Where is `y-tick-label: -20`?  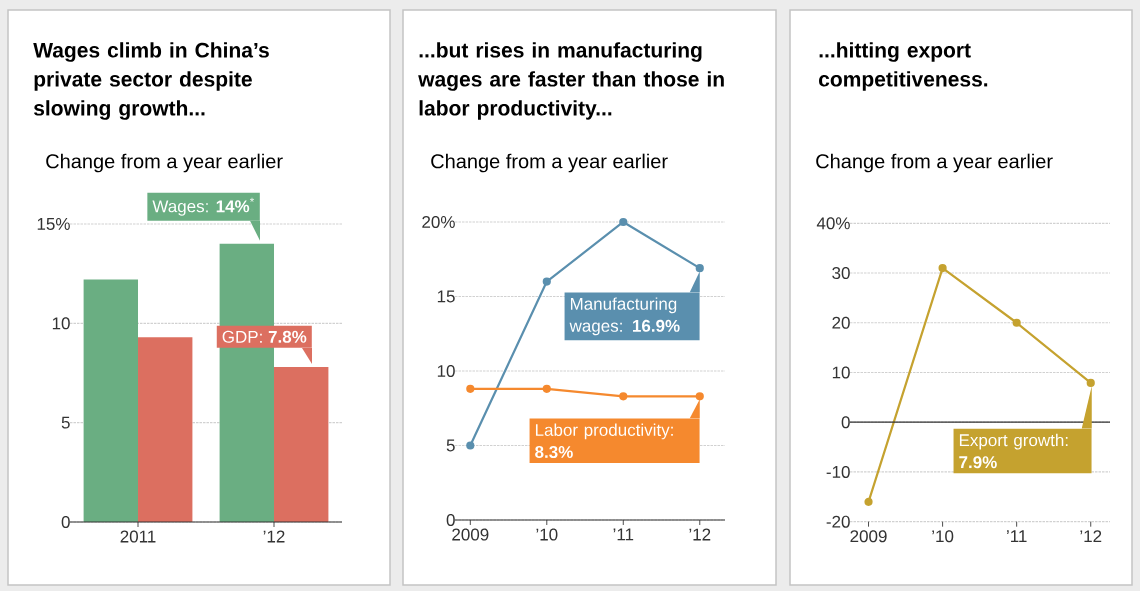
y-tick-label: -20 is located at coordinates (838, 521).